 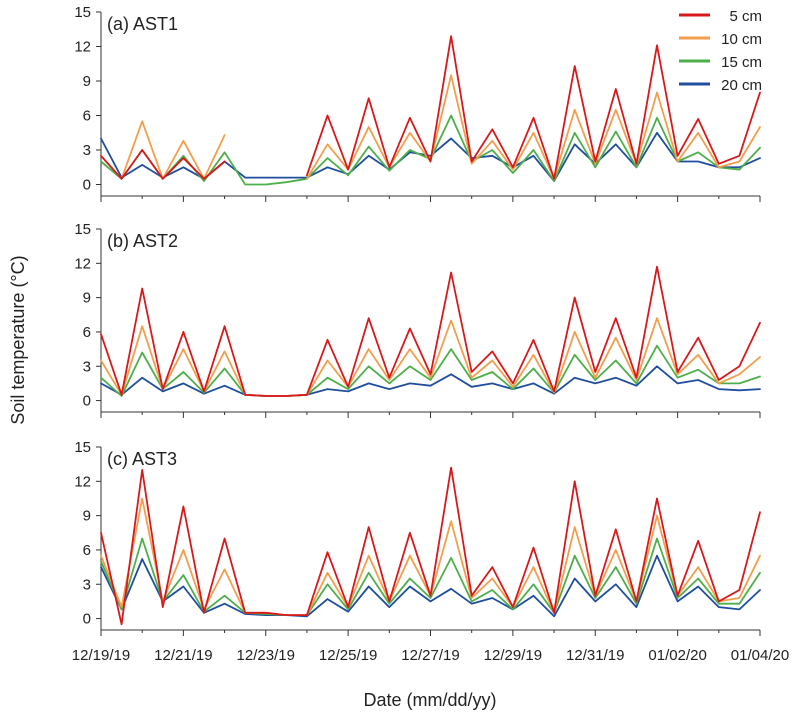 What do you see at coordinates (720, 51) in the screenshot?
I see `legend: 5 cm 10 cm 15 cm 20 cm` at bounding box center [720, 51].